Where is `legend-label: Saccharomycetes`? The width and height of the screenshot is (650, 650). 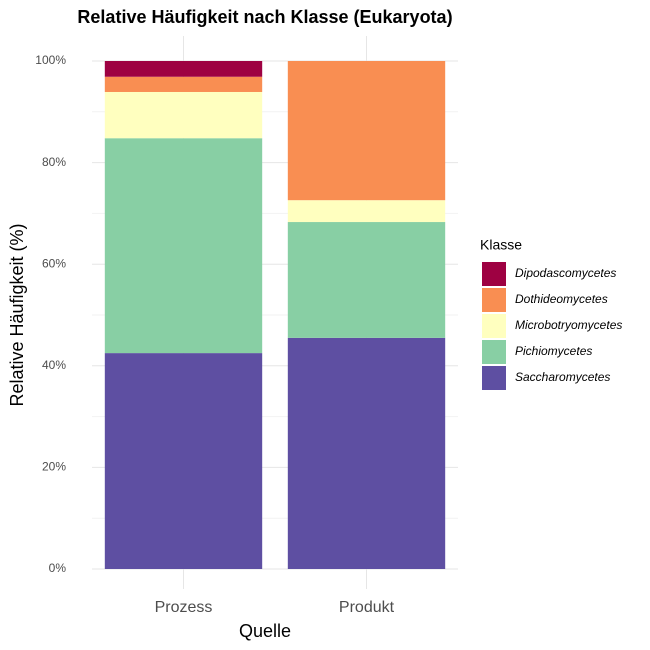
legend-label: Saccharomycetes is located at coordinates (562, 377).